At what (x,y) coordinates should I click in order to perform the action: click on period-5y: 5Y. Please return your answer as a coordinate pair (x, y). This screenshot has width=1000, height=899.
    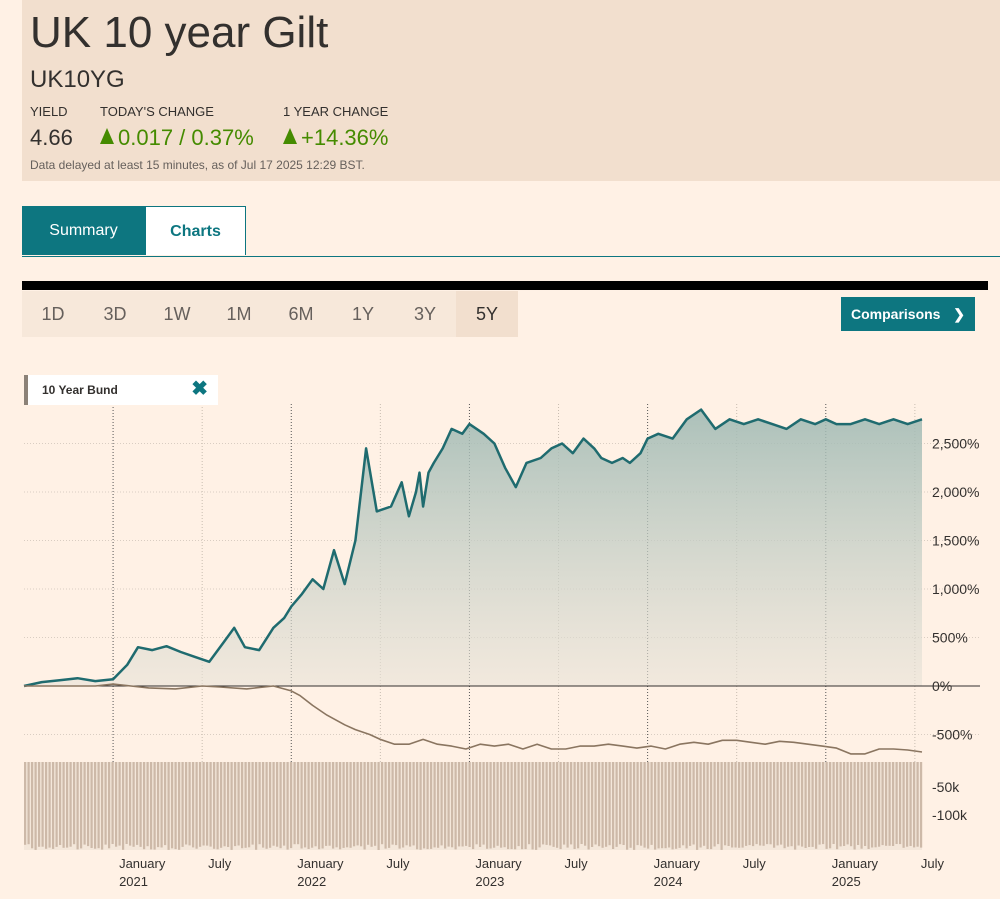
    Looking at the image, I should click on (487, 314).